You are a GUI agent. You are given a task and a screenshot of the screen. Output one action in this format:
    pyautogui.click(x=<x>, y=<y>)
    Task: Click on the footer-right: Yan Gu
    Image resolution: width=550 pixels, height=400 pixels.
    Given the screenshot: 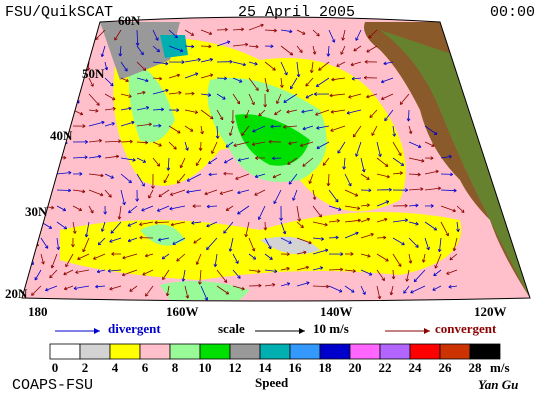 What is the action you would take?
    pyautogui.click(x=498, y=384)
    